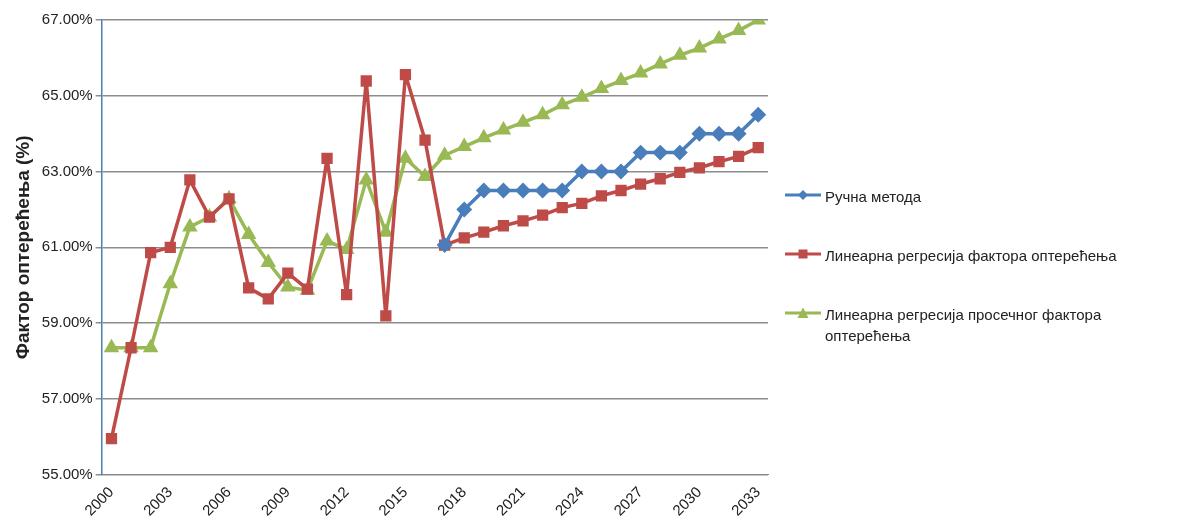 The image size is (1197, 531). Describe the element at coordinates (67, 473) in the screenshot. I see `y-tick-label: 55.00%` at that location.